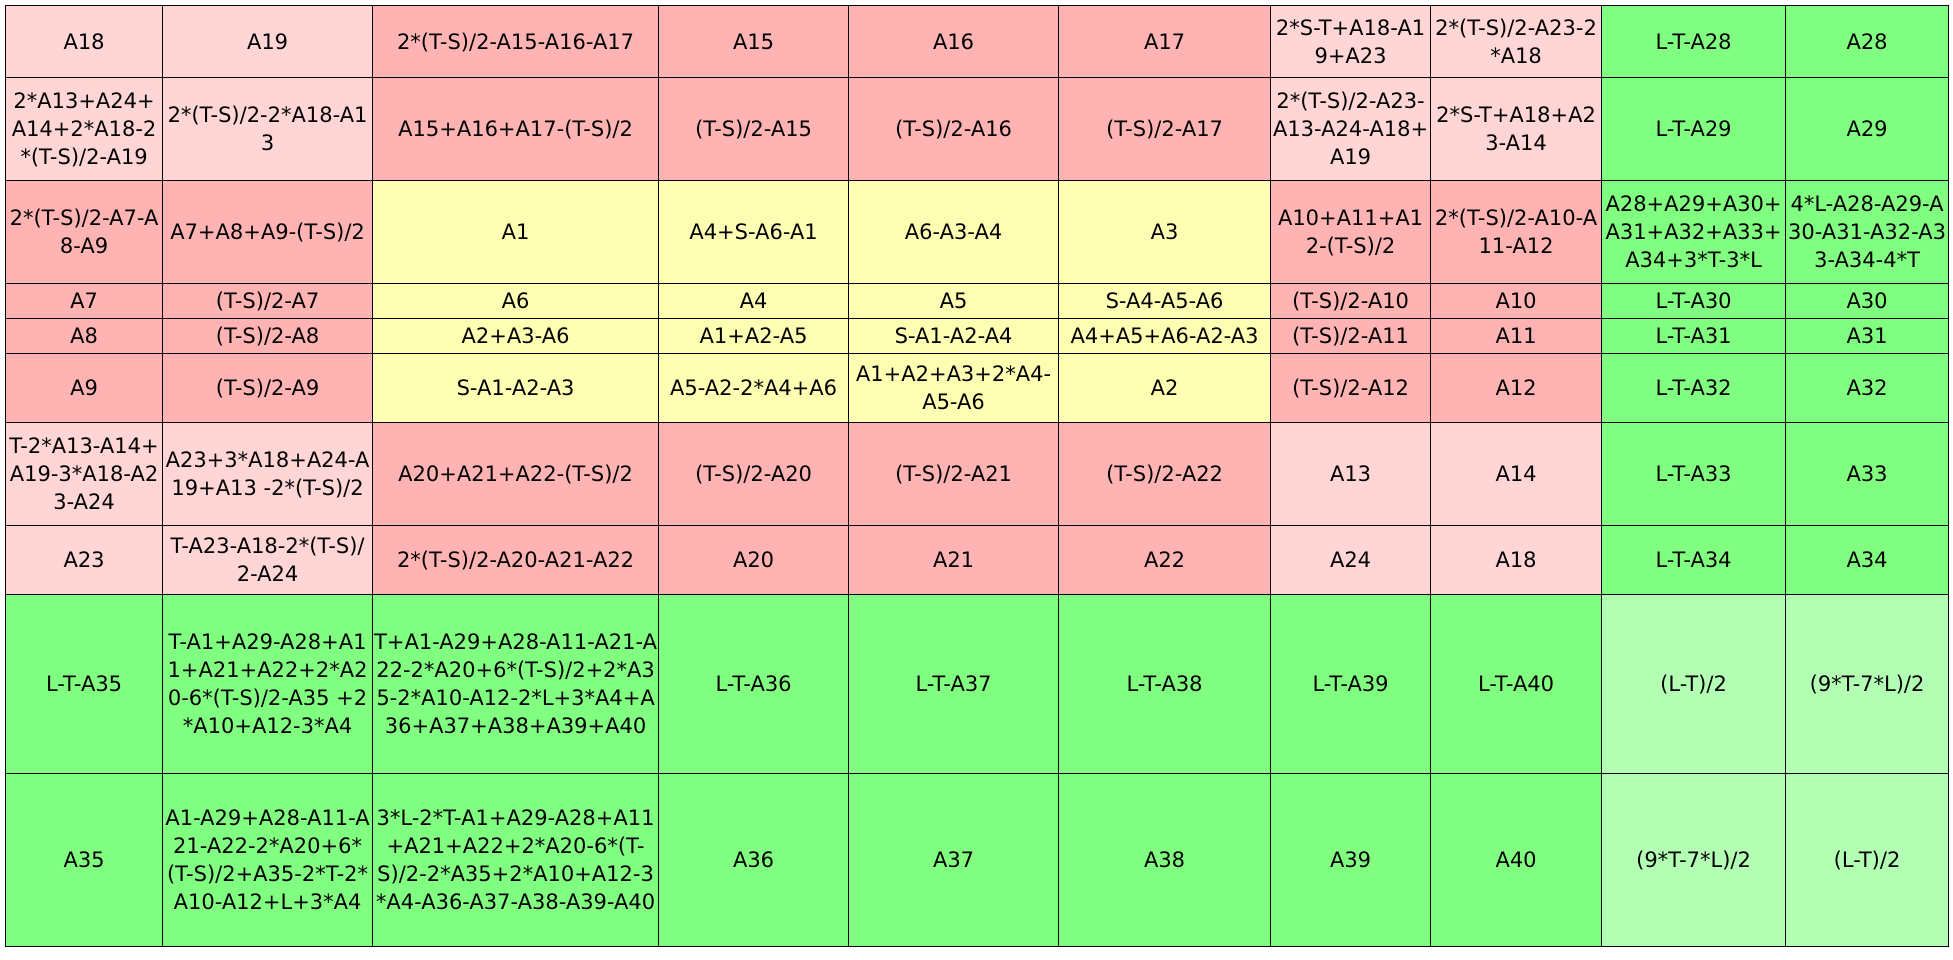 This screenshot has height=960, width=1953. What do you see at coordinates (1164, 336) in the screenshot?
I see `grid-cell: A4+A5+A6-A2-A3` at bounding box center [1164, 336].